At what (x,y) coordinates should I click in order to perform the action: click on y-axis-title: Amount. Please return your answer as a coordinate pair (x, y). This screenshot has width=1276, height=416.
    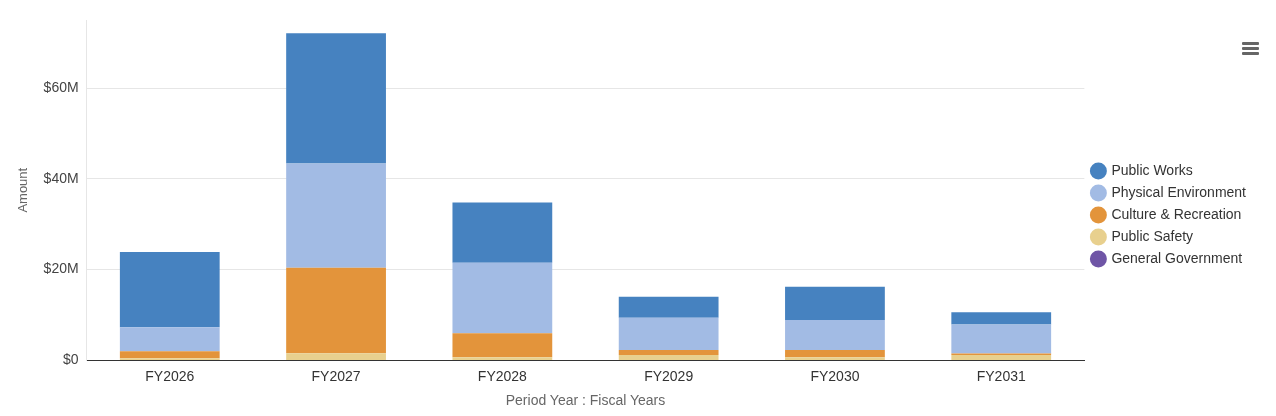
    Looking at the image, I should click on (23, 190).